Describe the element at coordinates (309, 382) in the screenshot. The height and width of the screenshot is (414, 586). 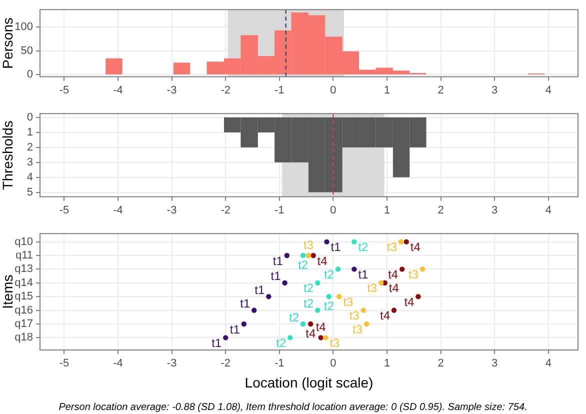
I see `x-axis-title: Location (logit scale)` at that location.